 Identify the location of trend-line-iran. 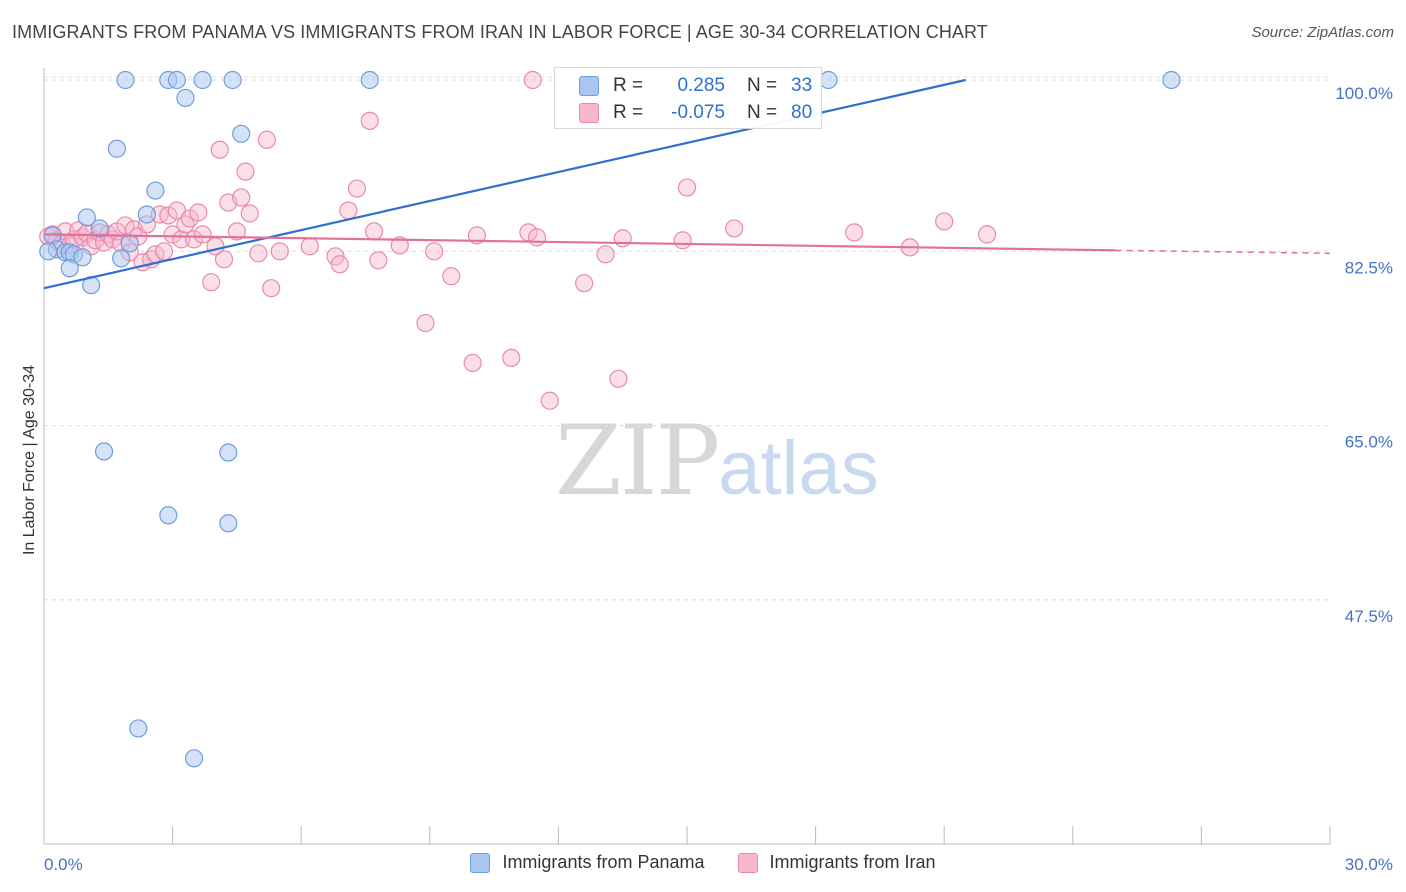
(579, 242).